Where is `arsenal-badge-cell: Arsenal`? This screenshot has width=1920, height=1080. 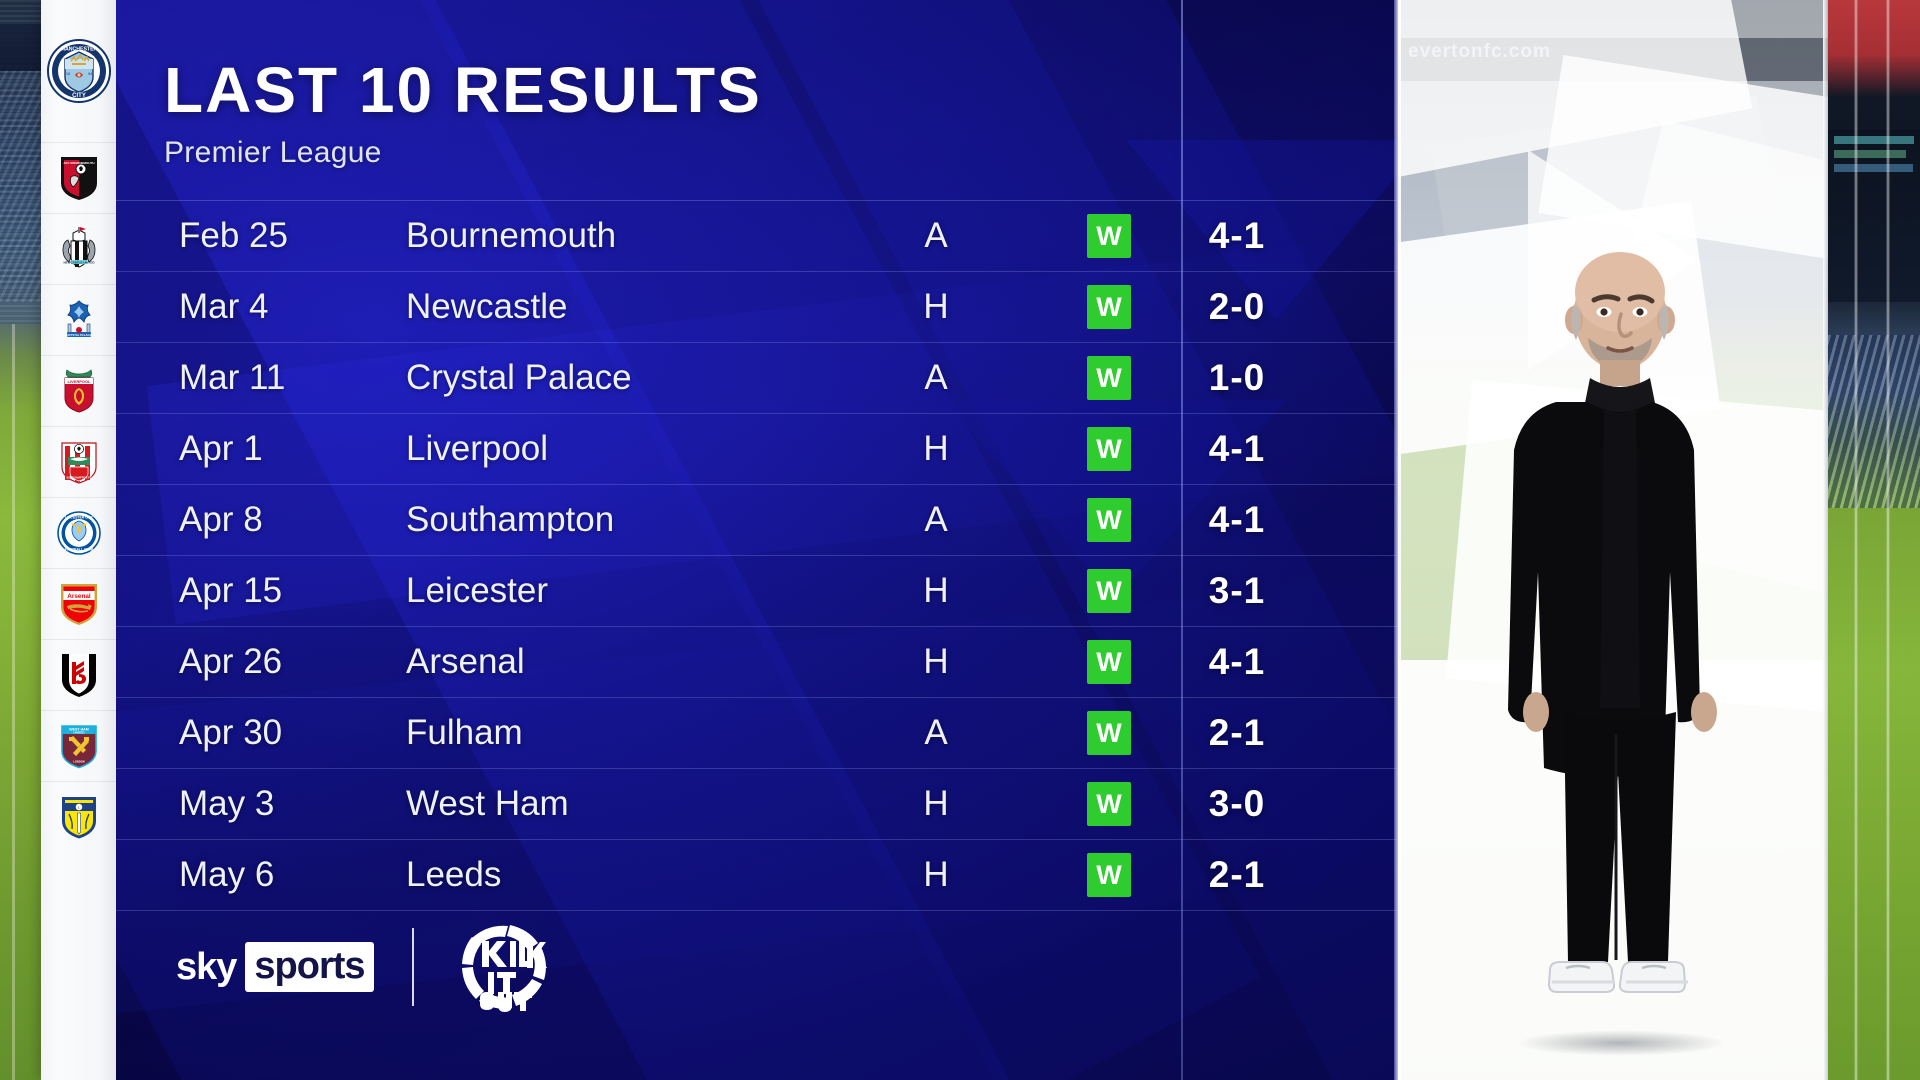
arsenal-badge-cell: Arsenal is located at coordinates (78, 603).